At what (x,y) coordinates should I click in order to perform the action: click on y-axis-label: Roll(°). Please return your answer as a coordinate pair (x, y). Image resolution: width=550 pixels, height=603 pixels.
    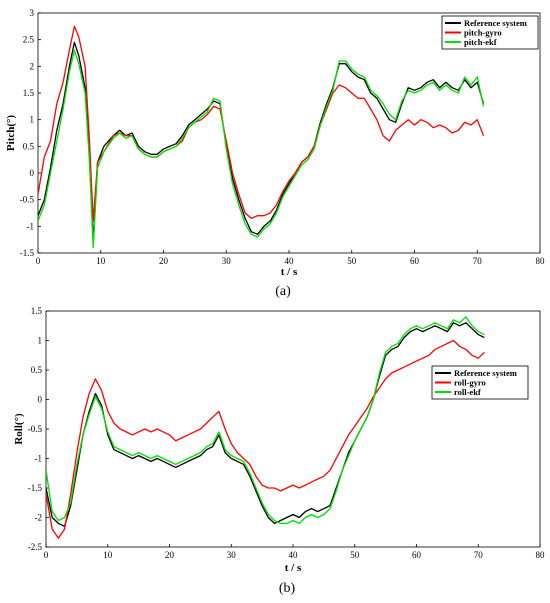
    Looking at the image, I should click on (19, 429).